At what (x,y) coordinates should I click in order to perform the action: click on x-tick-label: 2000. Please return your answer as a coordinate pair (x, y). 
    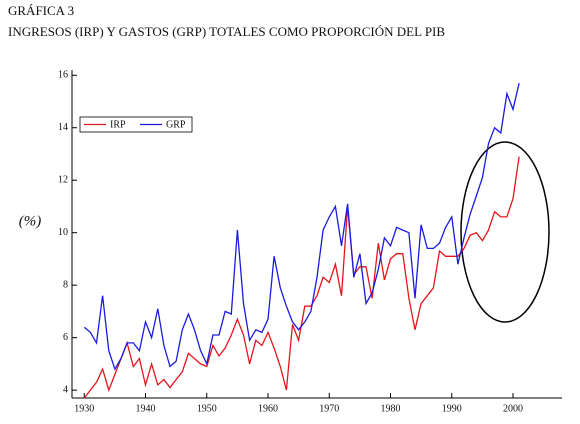
    Looking at the image, I should click on (513, 408).